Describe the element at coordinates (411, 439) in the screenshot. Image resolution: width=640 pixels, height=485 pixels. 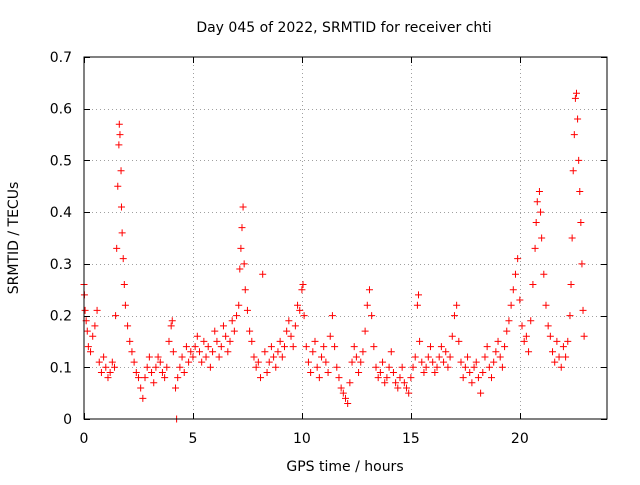
I see `x-tick-label: 15` at that location.